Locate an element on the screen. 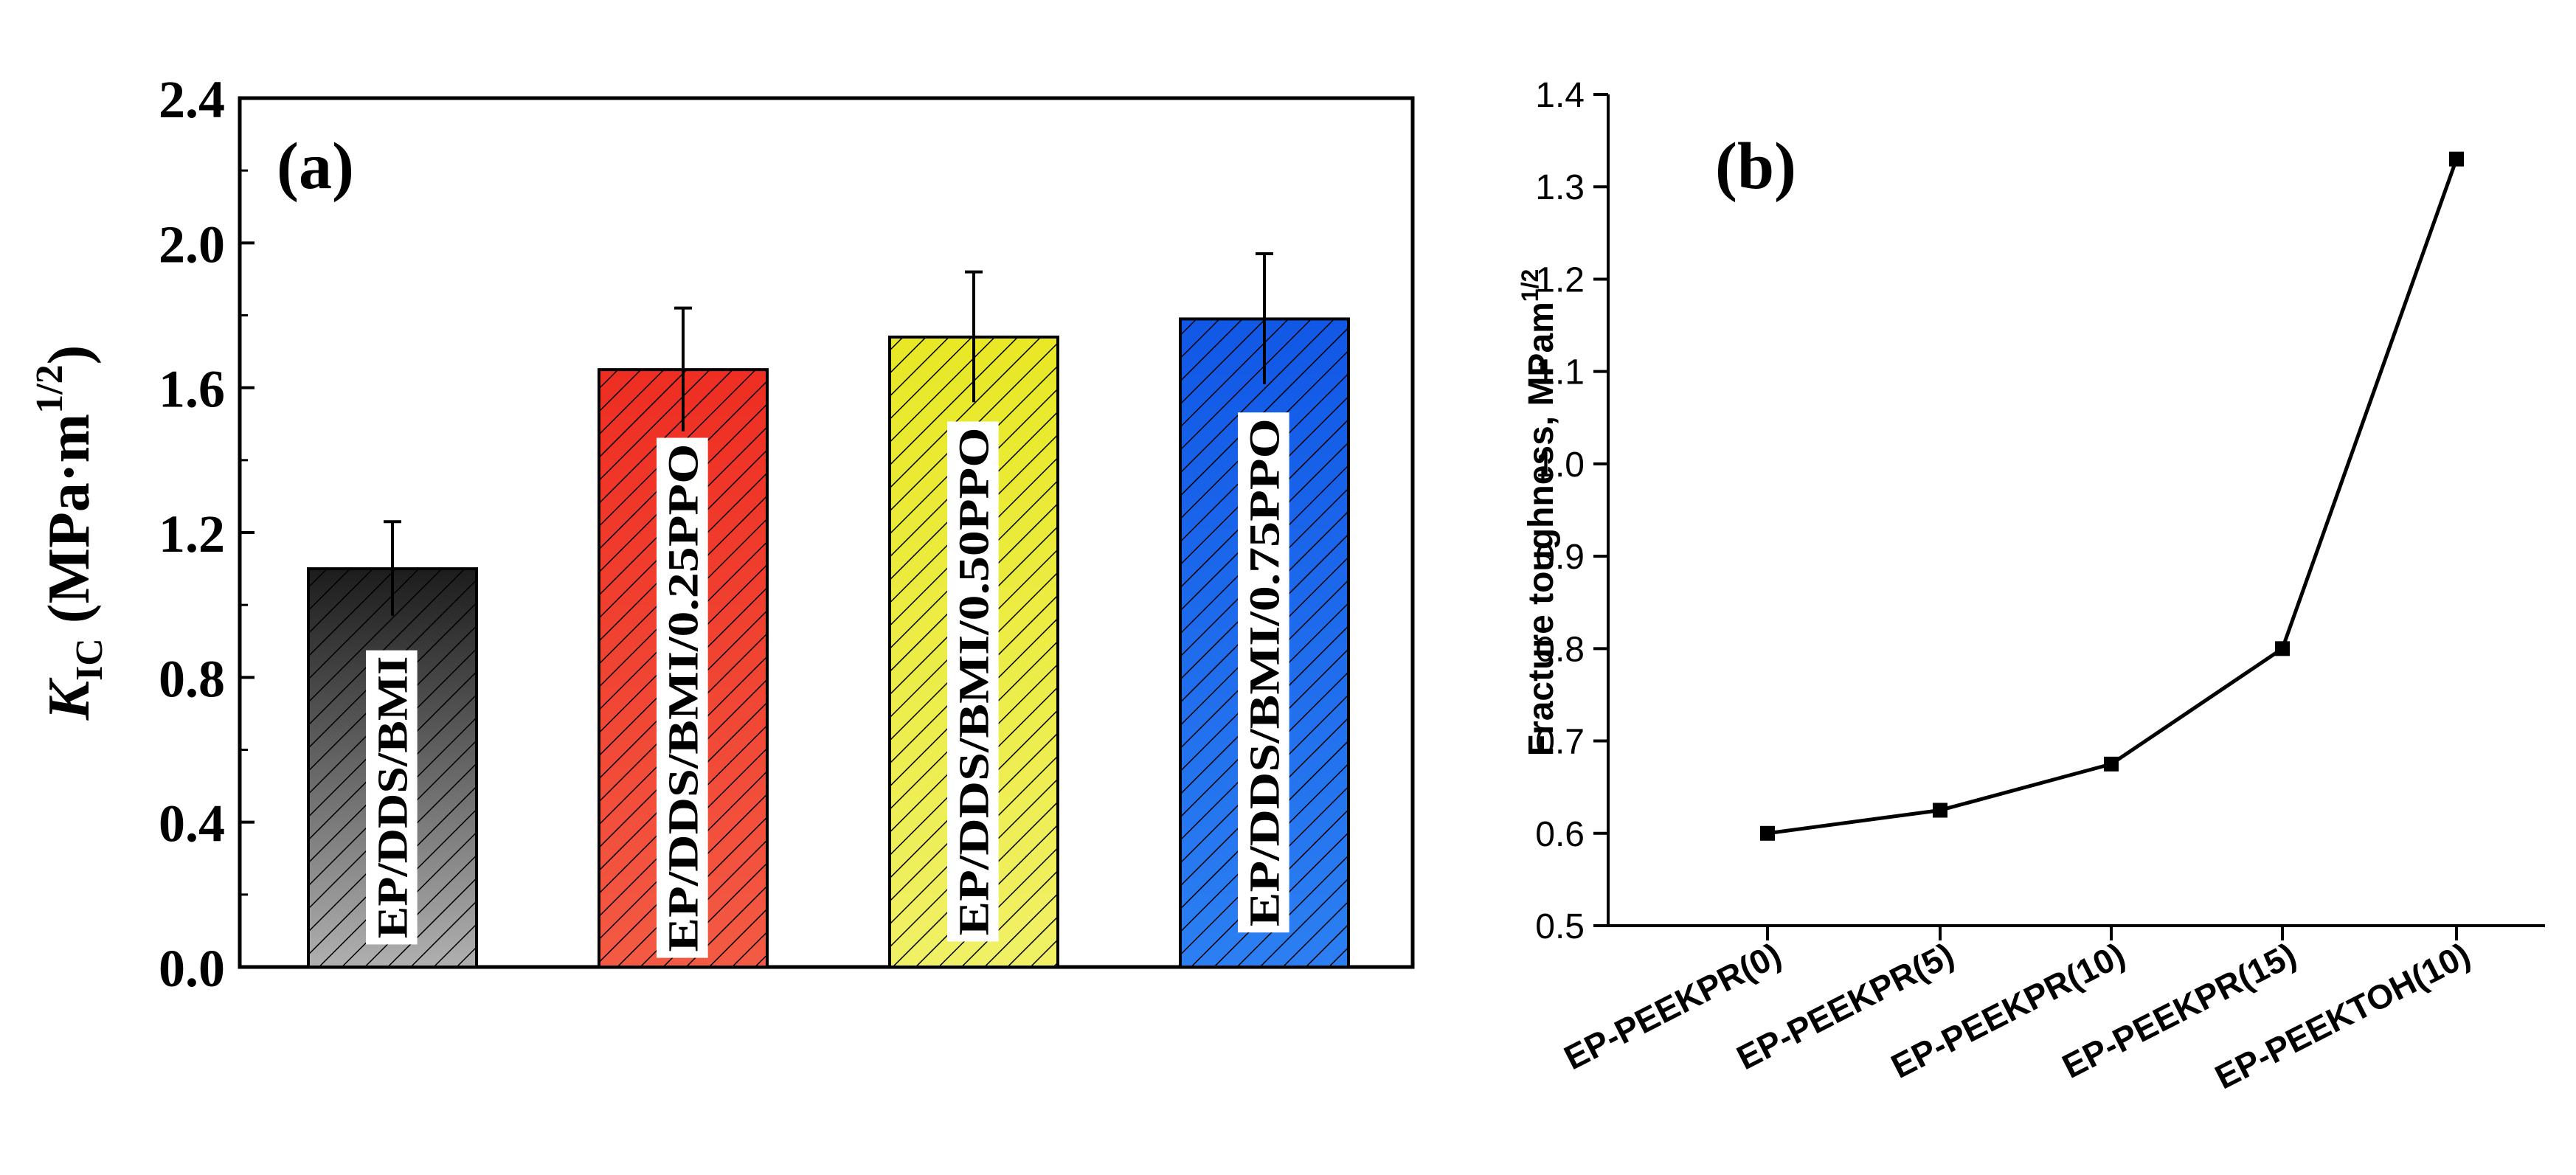 This screenshot has width=2576, height=1175. bar-label-text: EP/DDS/BMI is located at coordinates (393, 798).